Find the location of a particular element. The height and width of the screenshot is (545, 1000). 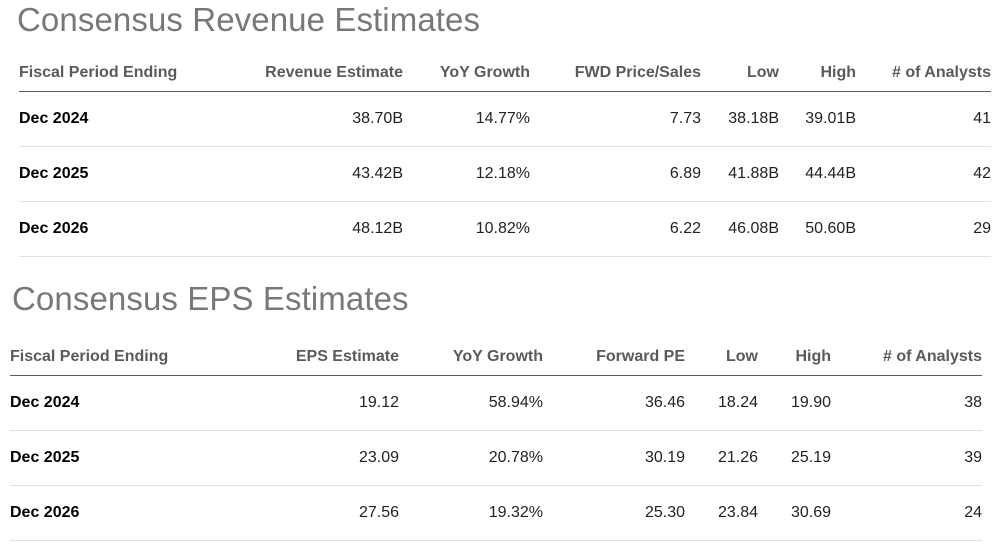

revenue-section-title: Consensus Revenue Estimates is located at coordinates (249, 19).